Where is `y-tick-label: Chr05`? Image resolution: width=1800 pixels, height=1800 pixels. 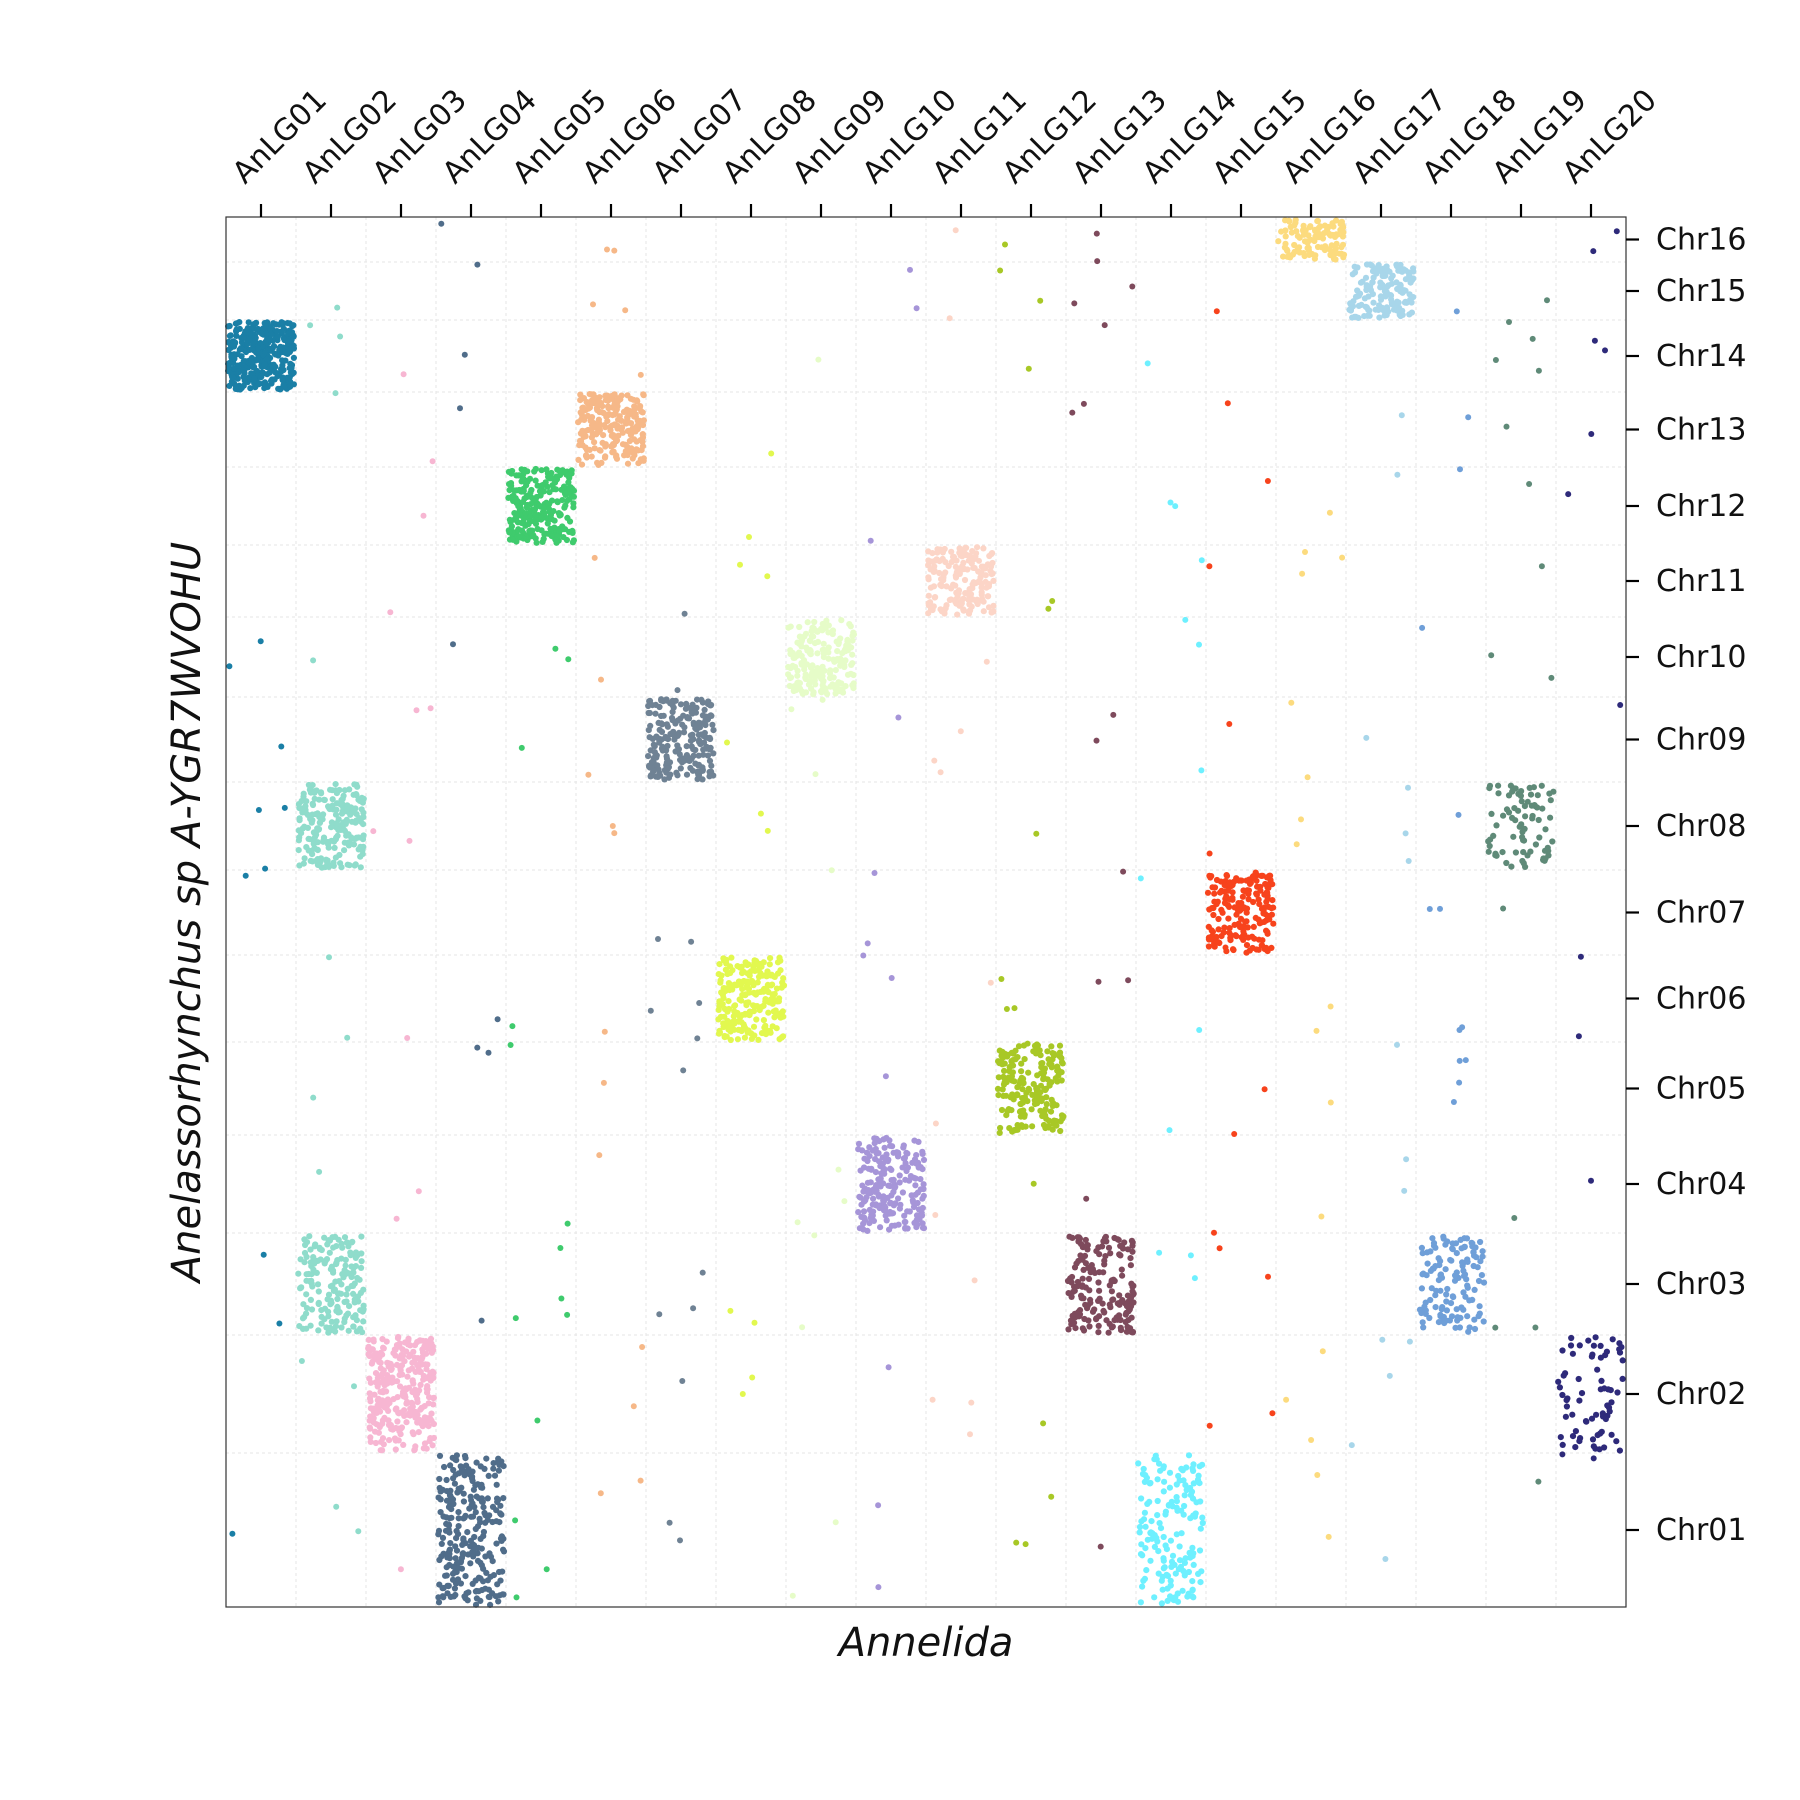
y-tick-label: Chr05 is located at coordinates (1701, 1089).